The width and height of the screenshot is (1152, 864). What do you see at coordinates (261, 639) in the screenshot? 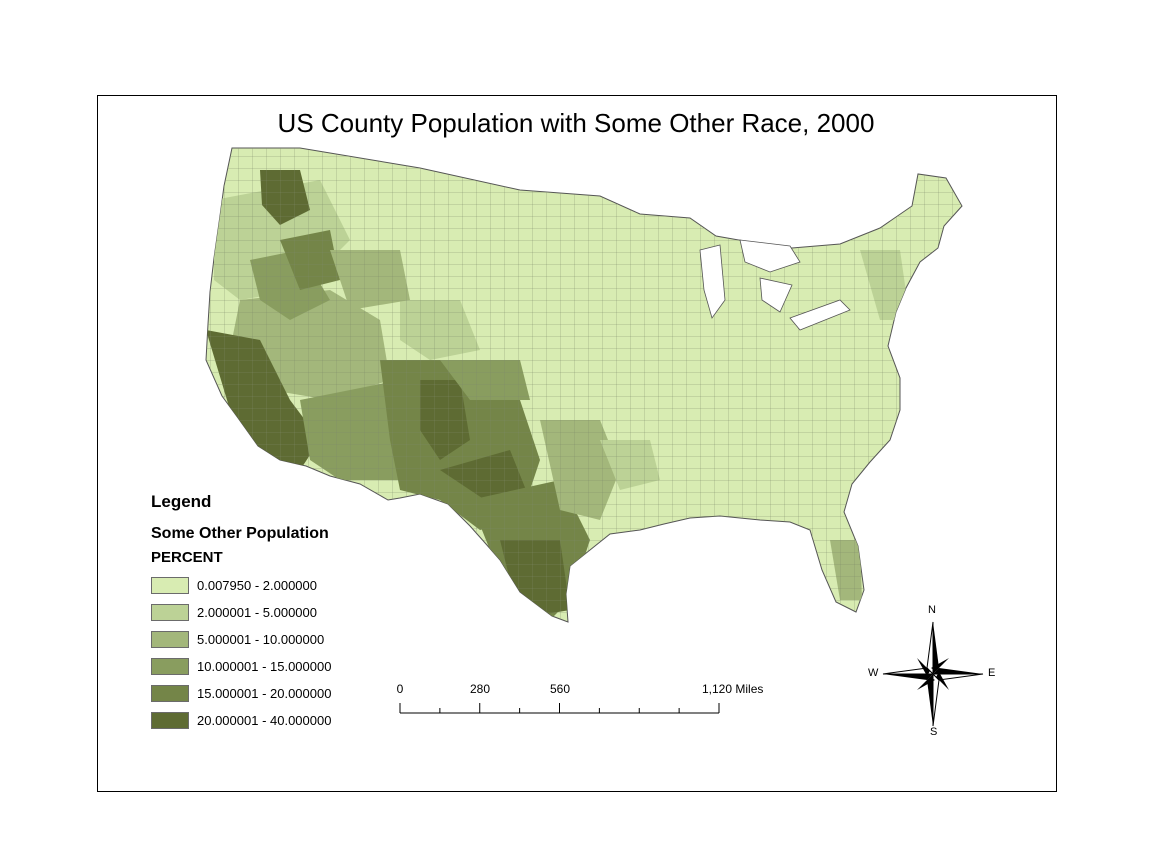
I see `legend-class-label: 5.000001 - 10.000000` at bounding box center [261, 639].